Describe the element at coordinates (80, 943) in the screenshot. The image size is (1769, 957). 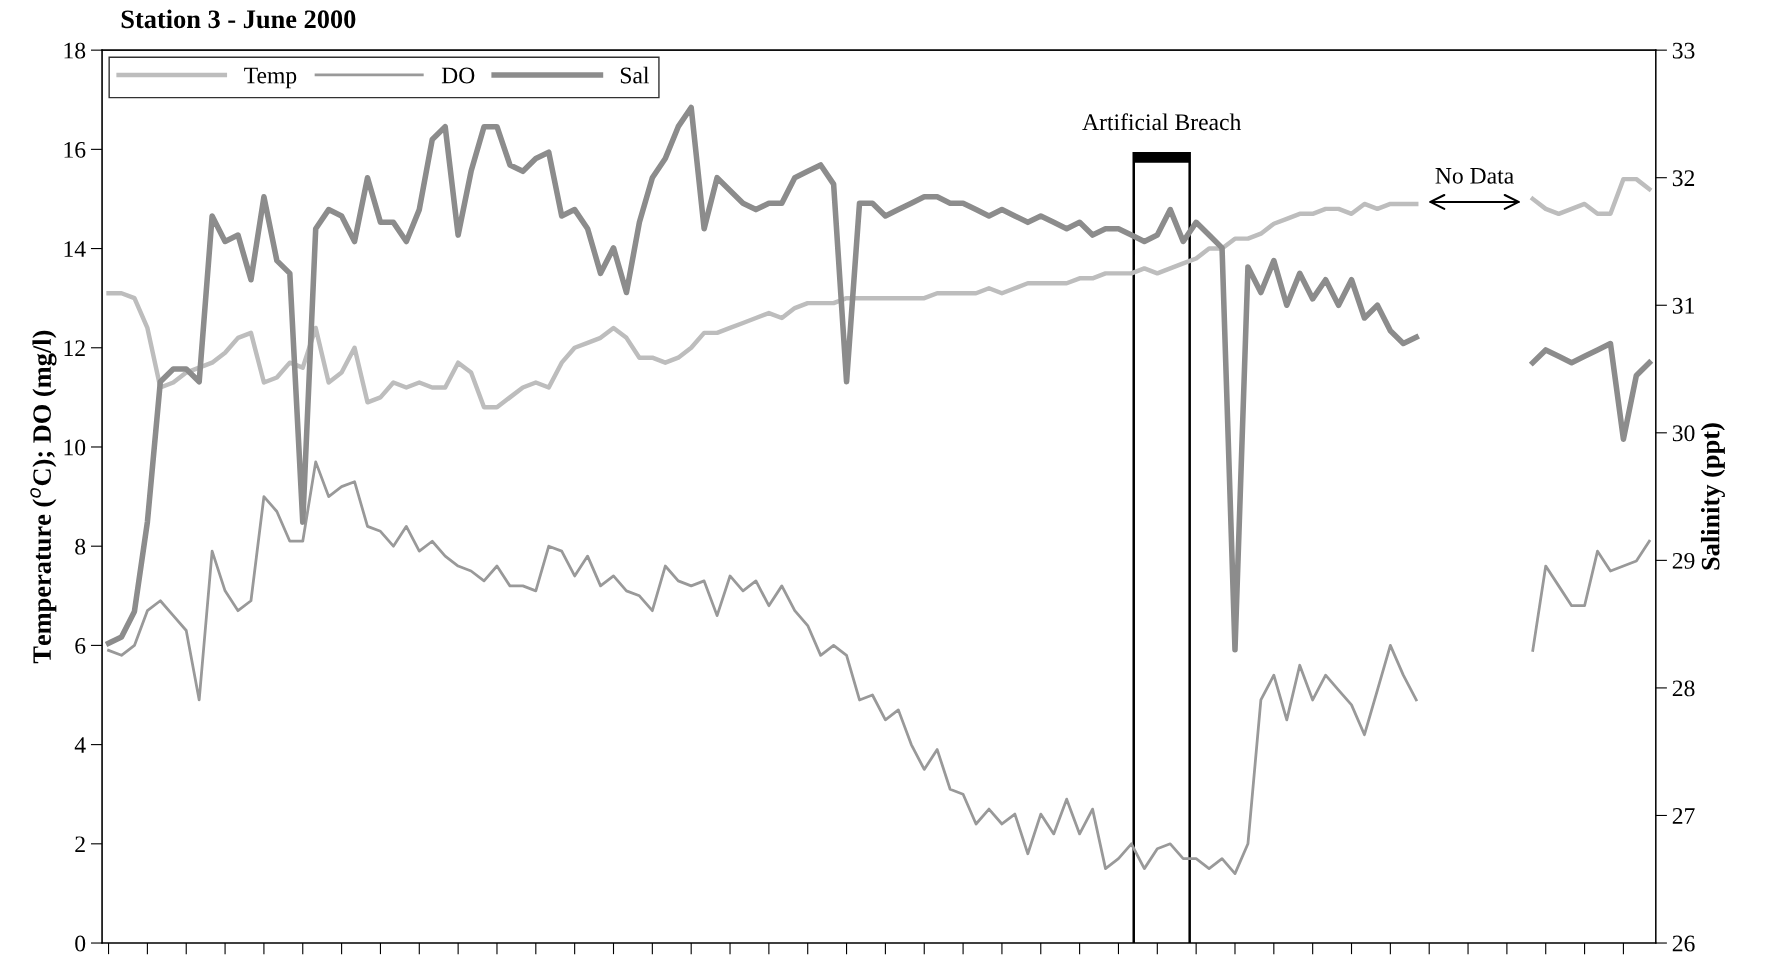
I see `y-tick-label: 0` at that location.